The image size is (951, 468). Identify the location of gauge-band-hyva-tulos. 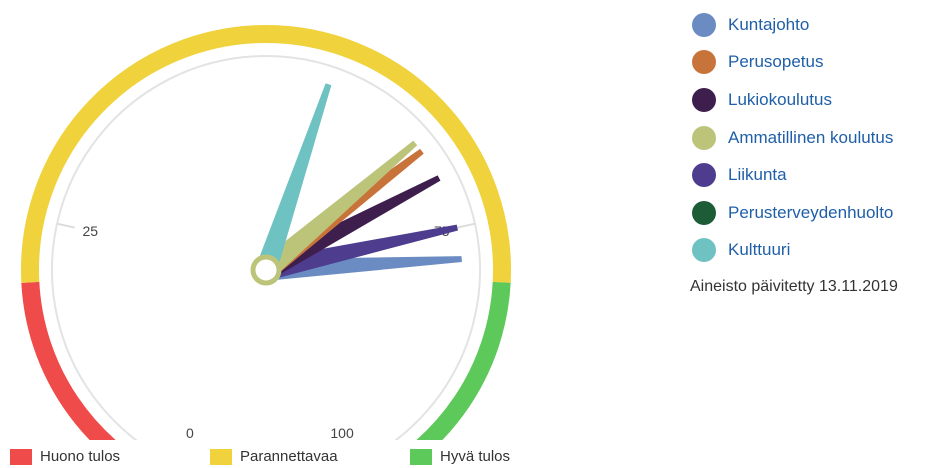
(463, 360).